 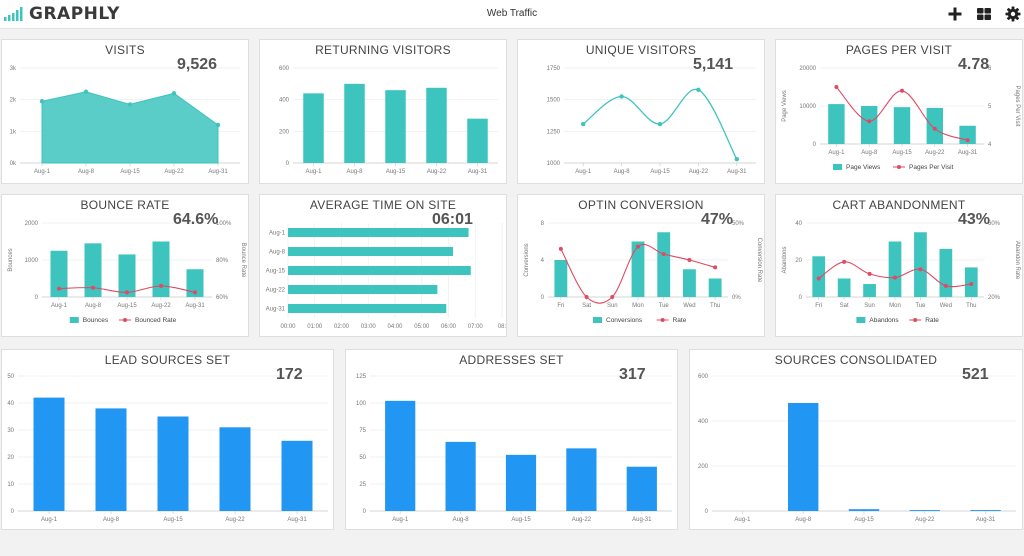 What do you see at coordinates (931, 167) in the screenshot?
I see `legend-label: Pages Per Visit` at bounding box center [931, 167].